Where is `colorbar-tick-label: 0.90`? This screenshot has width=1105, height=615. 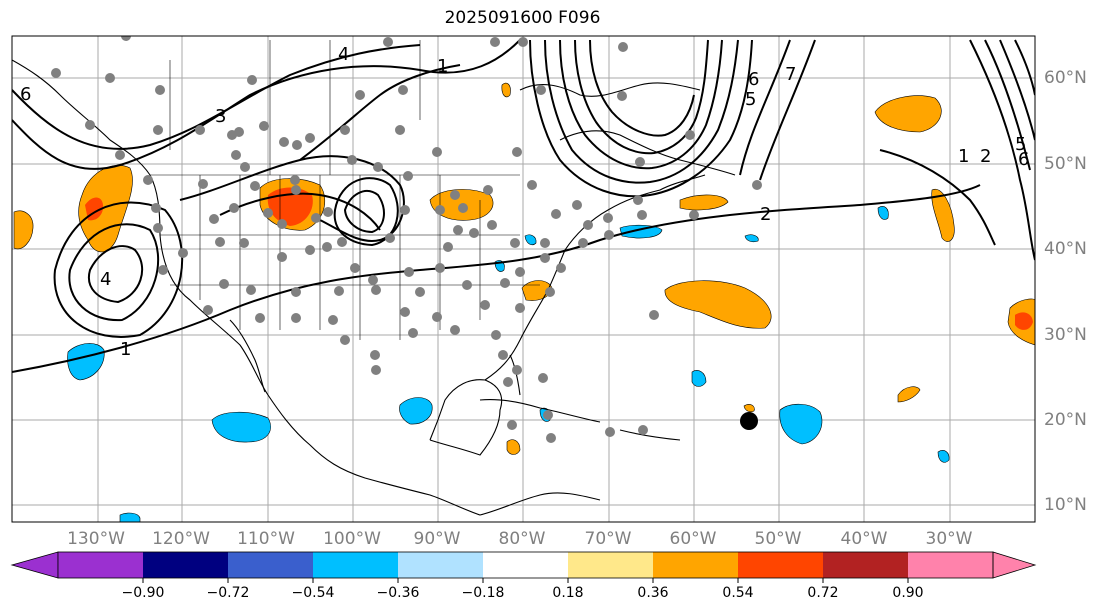
colorbar-tick-label: 0.90 is located at coordinates (908, 593).